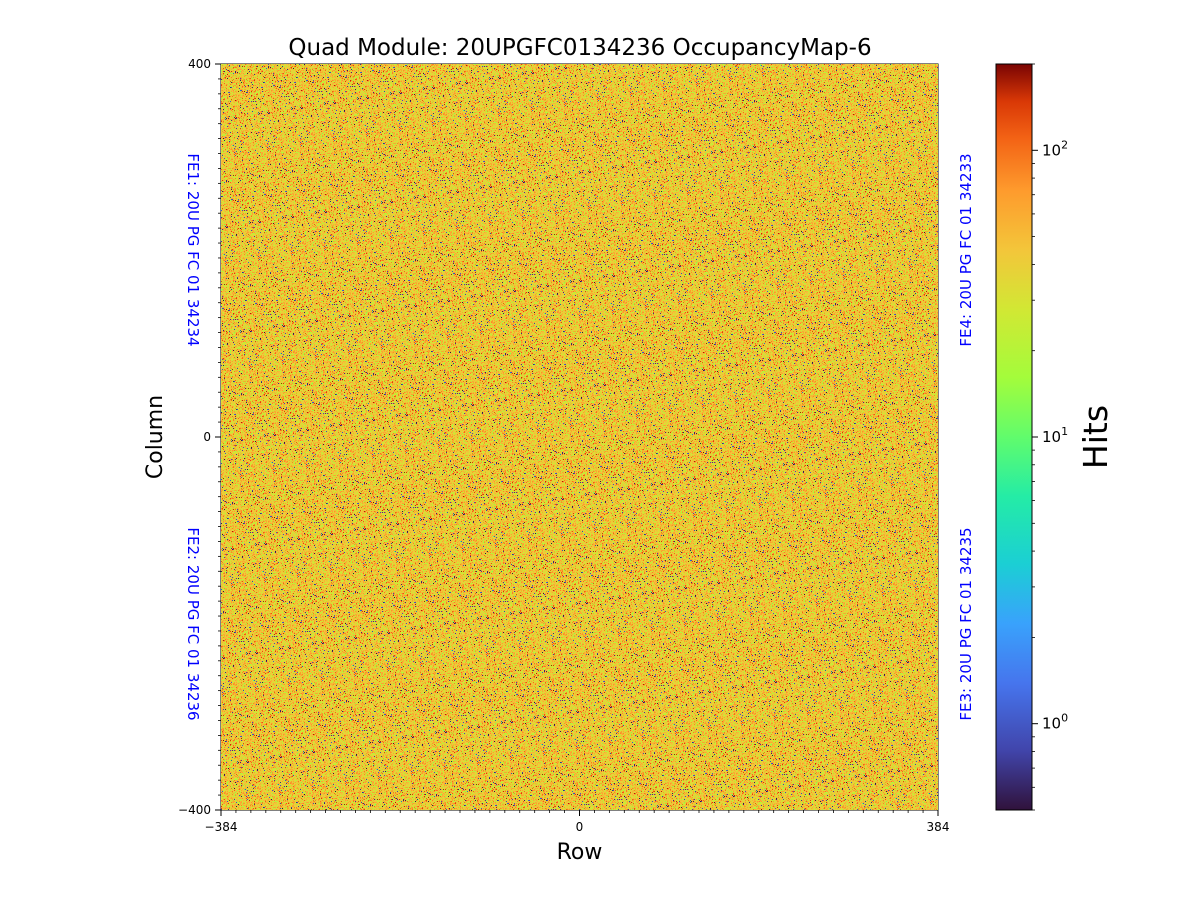 The height and width of the screenshot is (900, 1200). What do you see at coordinates (1014, 437) in the screenshot?
I see `colorbar` at bounding box center [1014, 437].